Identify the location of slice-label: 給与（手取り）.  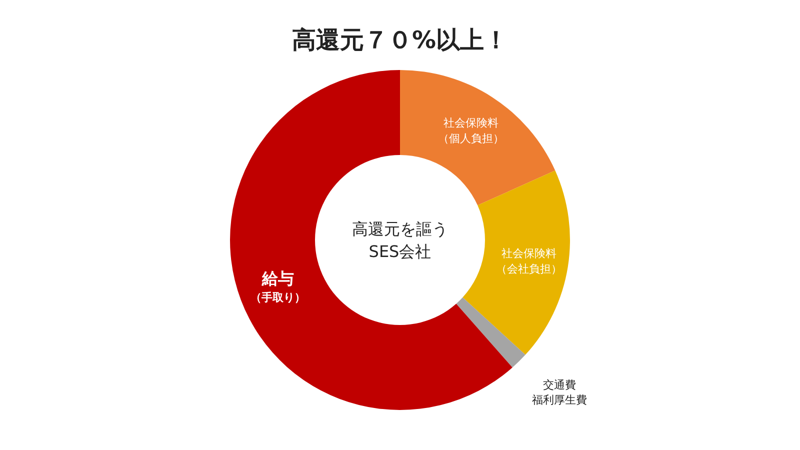
(278, 286).